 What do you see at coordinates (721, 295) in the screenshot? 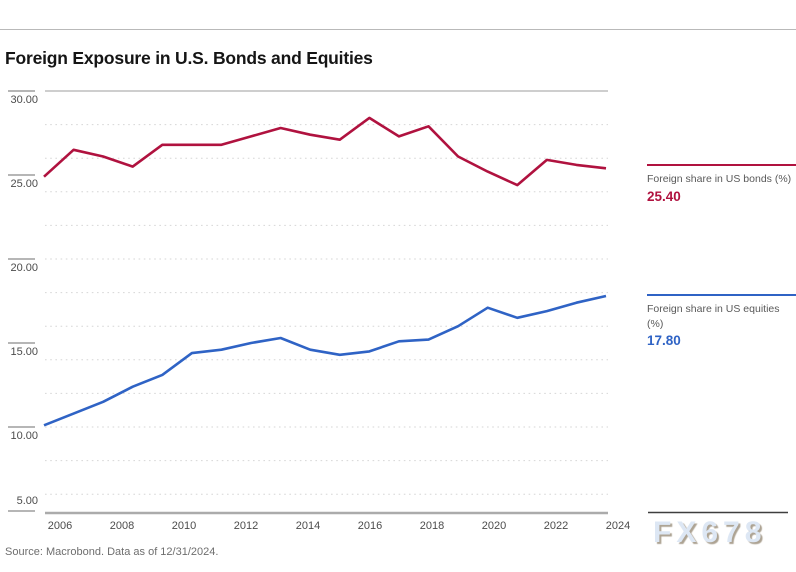
I see `legend-equities-line-swatch` at bounding box center [721, 295].